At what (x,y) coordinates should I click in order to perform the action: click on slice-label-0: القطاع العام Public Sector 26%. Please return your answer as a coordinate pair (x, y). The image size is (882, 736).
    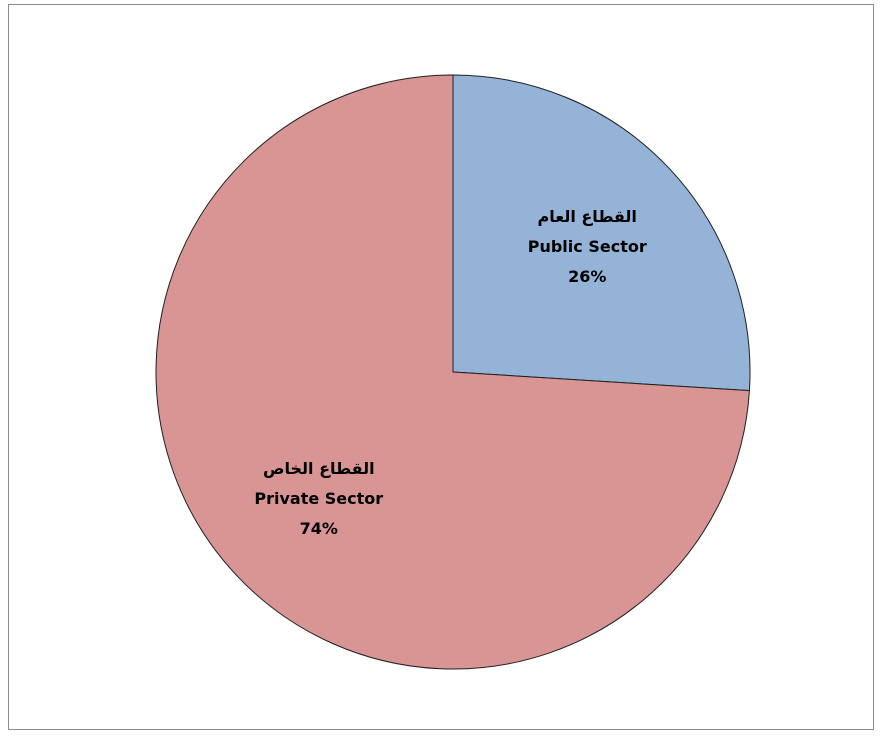
    Looking at the image, I should click on (587, 246).